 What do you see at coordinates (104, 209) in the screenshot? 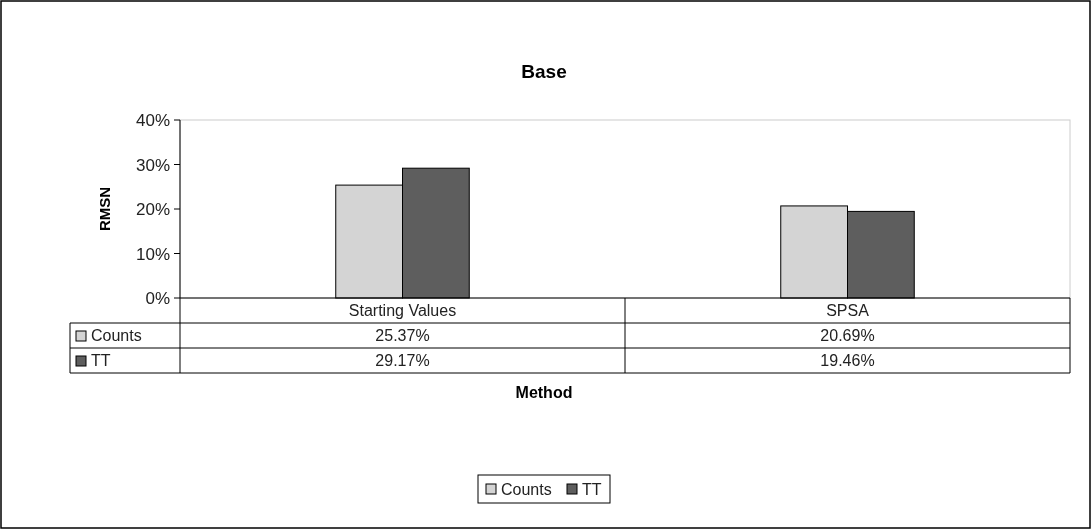
I see `y-axis-title: RMSN` at bounding box center [104, 209].